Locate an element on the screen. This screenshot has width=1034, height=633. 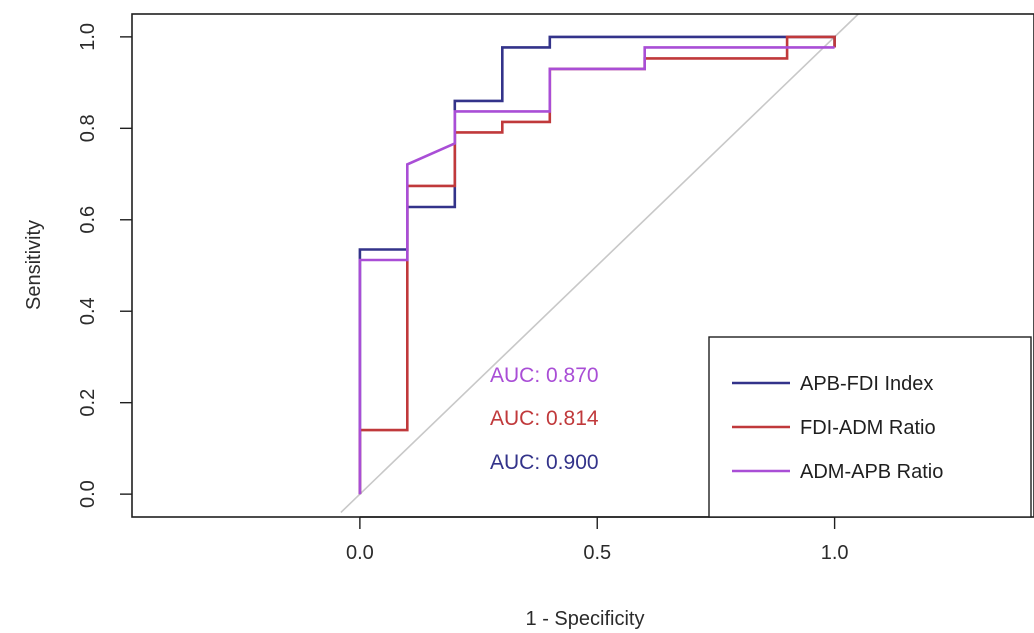
y-axis: 0.0 0.2 0.4 0.6 0.8 1.0 is located at coordinates (104, 265).